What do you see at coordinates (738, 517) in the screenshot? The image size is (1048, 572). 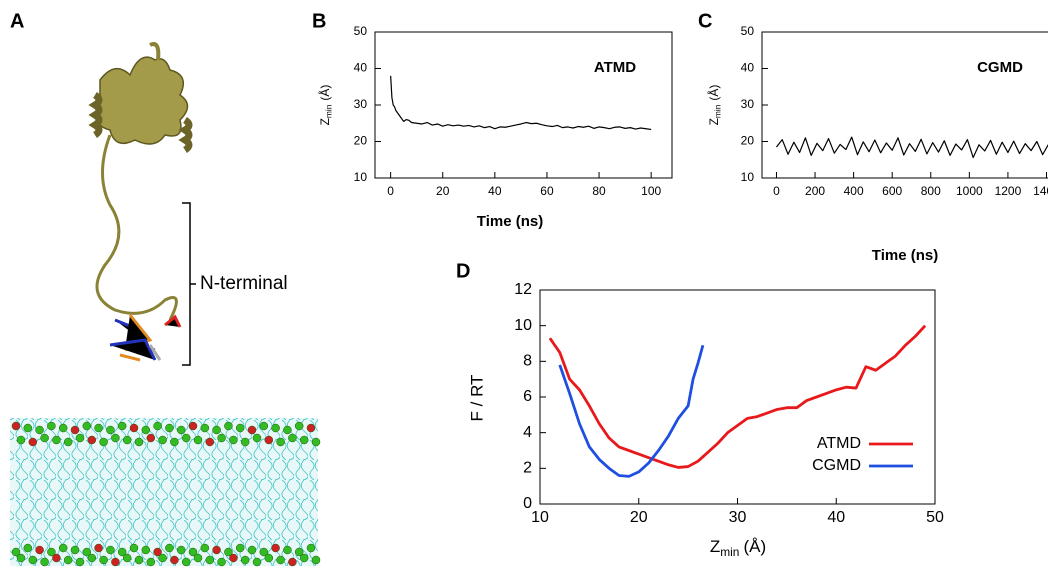 I see `x-tick-label: 30` at bounding box center [738, 517].